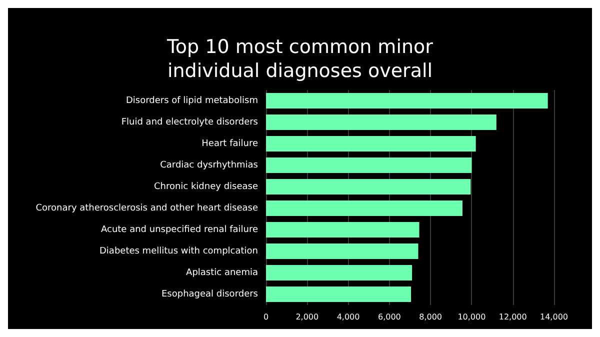 The height and width of the screenshot is (337, 600). I want to click on y-tick-label: Coronary atherosclerosis and other heart disease, so click(147, 208).